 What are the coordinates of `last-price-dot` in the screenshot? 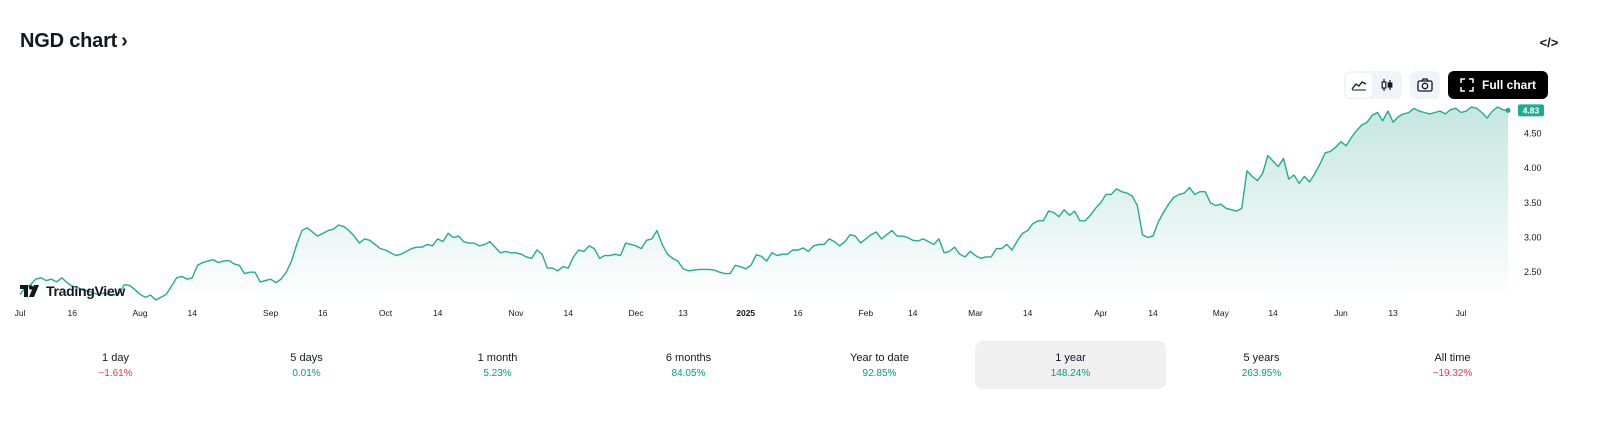 It's located at (1508, 110).